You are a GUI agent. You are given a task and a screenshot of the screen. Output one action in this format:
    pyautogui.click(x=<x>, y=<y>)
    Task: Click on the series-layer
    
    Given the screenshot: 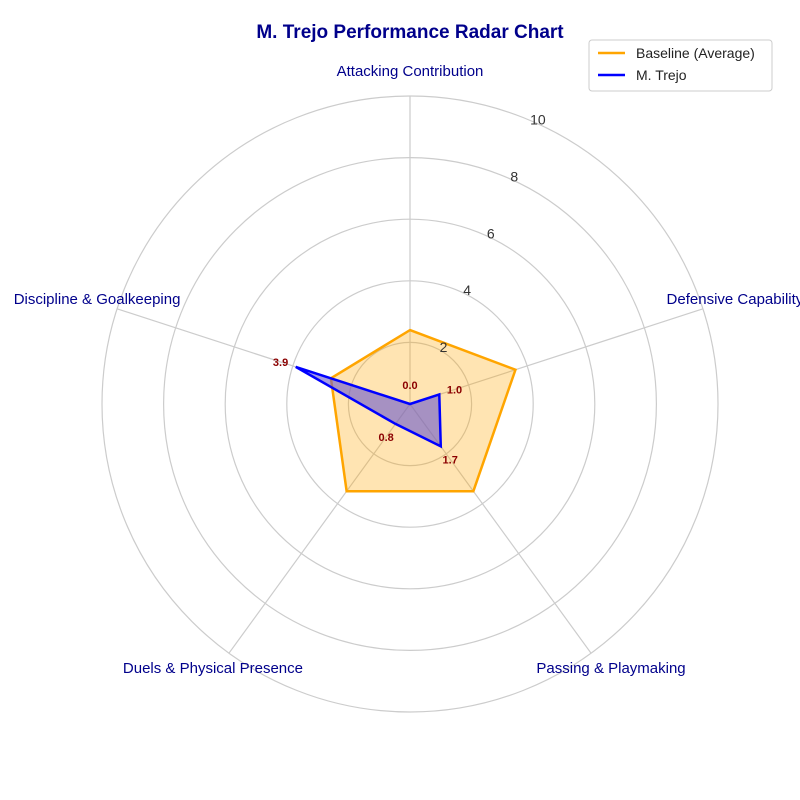 What is the action you would take?
    pyautogui.click(x=406, y=410)
    